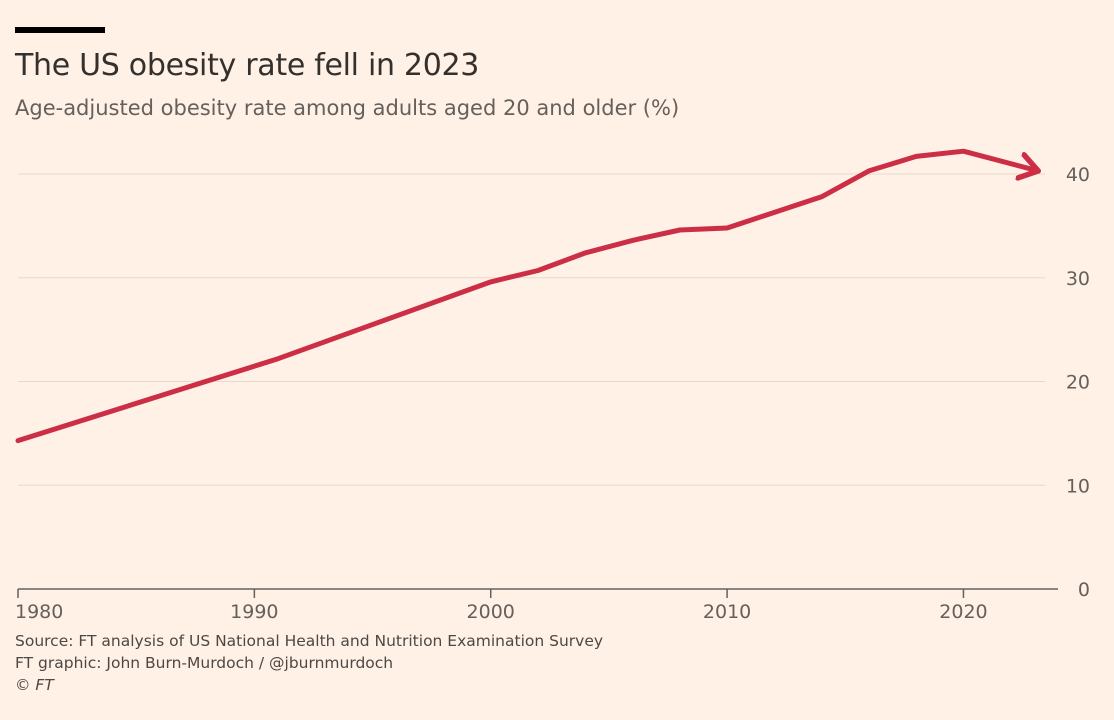 Image resolution: width=1114 pixels, height=720 pixels. I want to click on data-point-1991, so click(278, 358).